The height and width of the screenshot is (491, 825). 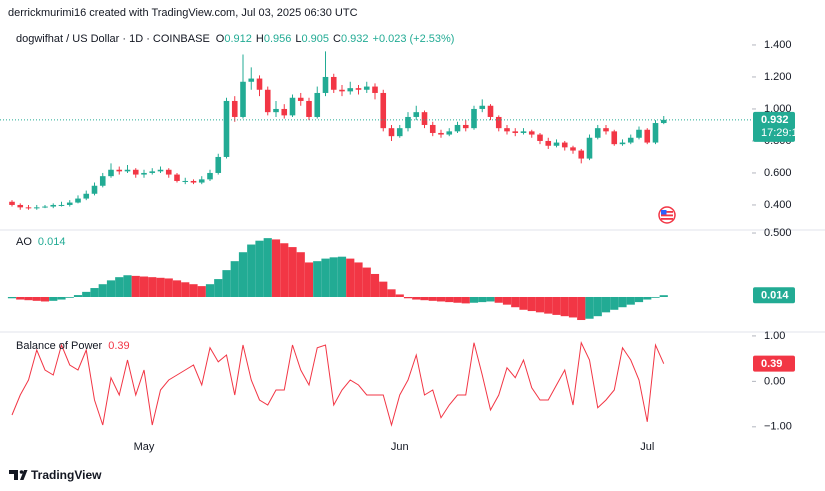 I want to click on ohlc-value: 0.905, so click(x=316, y=39).